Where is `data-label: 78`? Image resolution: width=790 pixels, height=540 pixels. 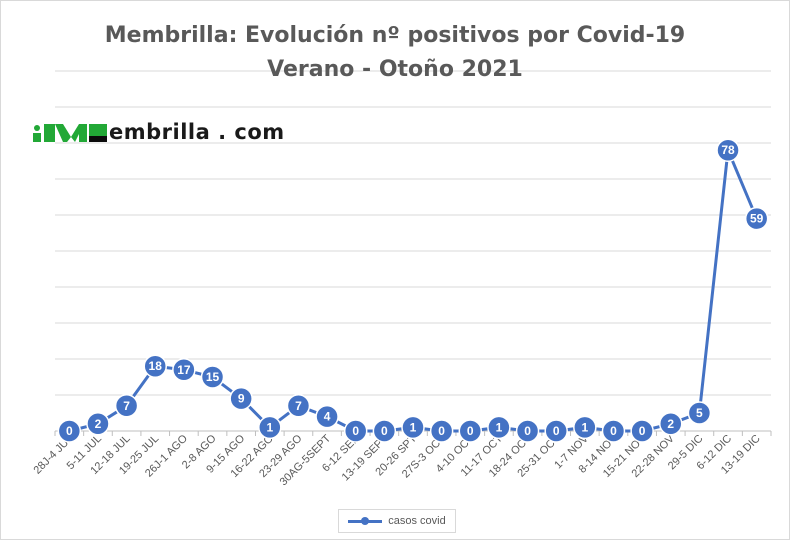 data-label: 78 is located at coordinates (728, 150).